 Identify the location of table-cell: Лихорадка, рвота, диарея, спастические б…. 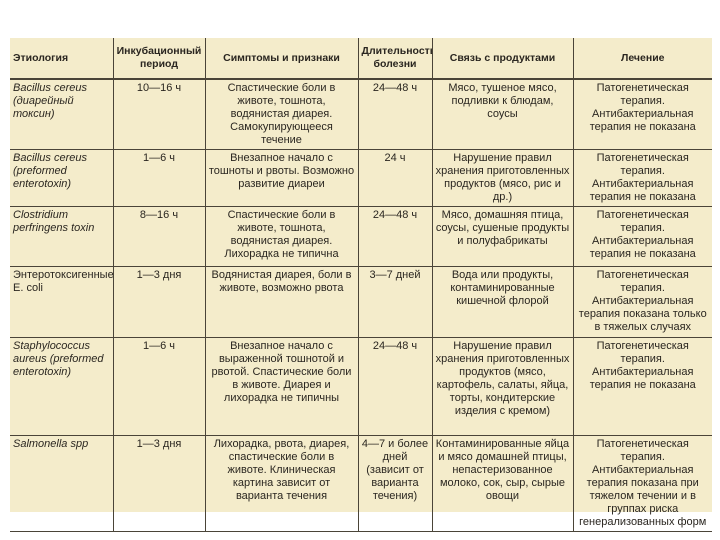
(281, 483).